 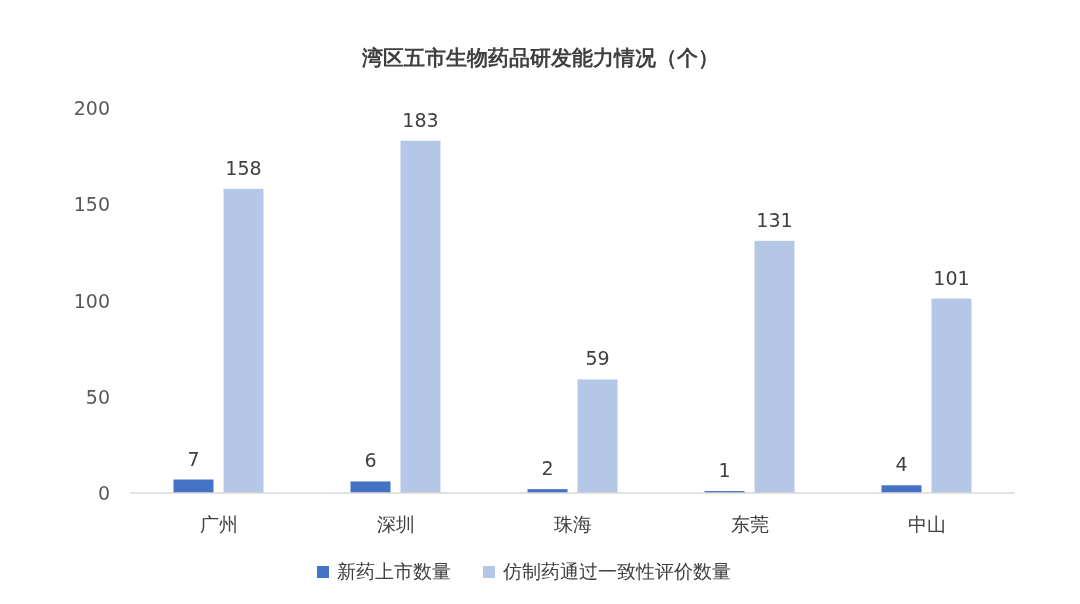 What do you see at coordinates (420, 119) in the screenshot?
I see `data-label: 183` at bounding box center [420, 119].